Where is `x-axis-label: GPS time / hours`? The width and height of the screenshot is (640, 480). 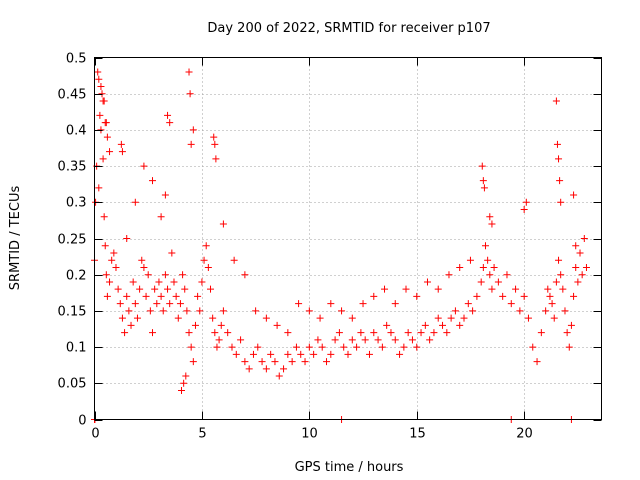 x-axis-label: GPS time / hours is located at coordinates (349, 467).